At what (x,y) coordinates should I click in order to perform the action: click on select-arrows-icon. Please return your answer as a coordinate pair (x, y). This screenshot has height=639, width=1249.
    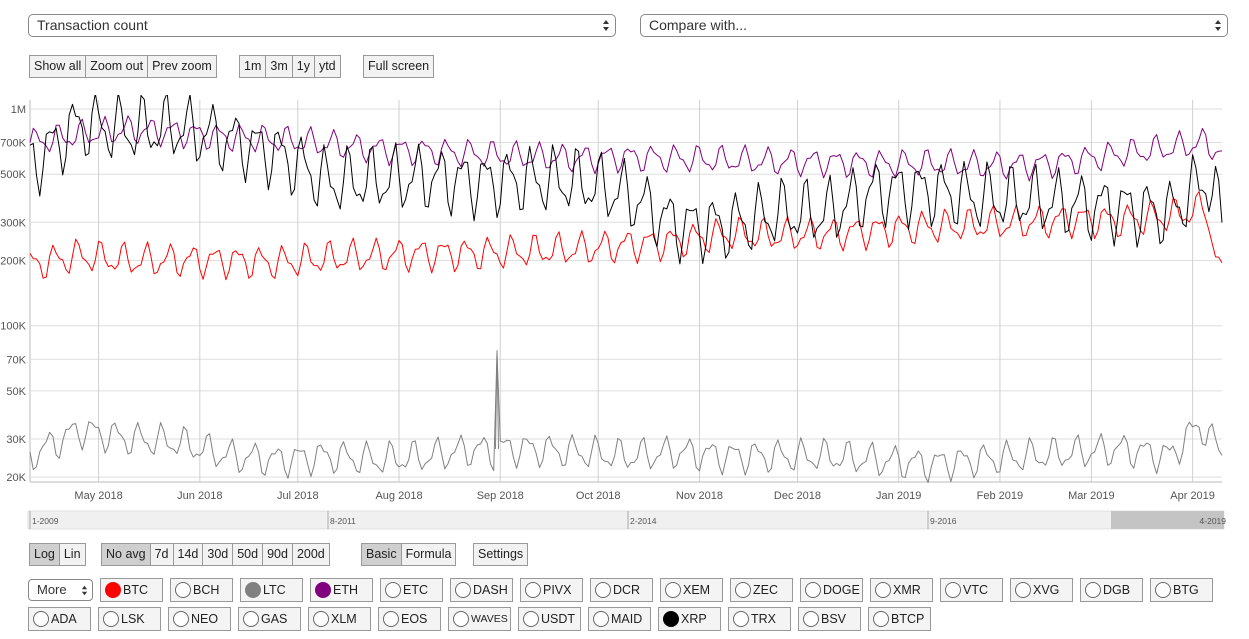
    Looking at the image, I should click on (84, 590).